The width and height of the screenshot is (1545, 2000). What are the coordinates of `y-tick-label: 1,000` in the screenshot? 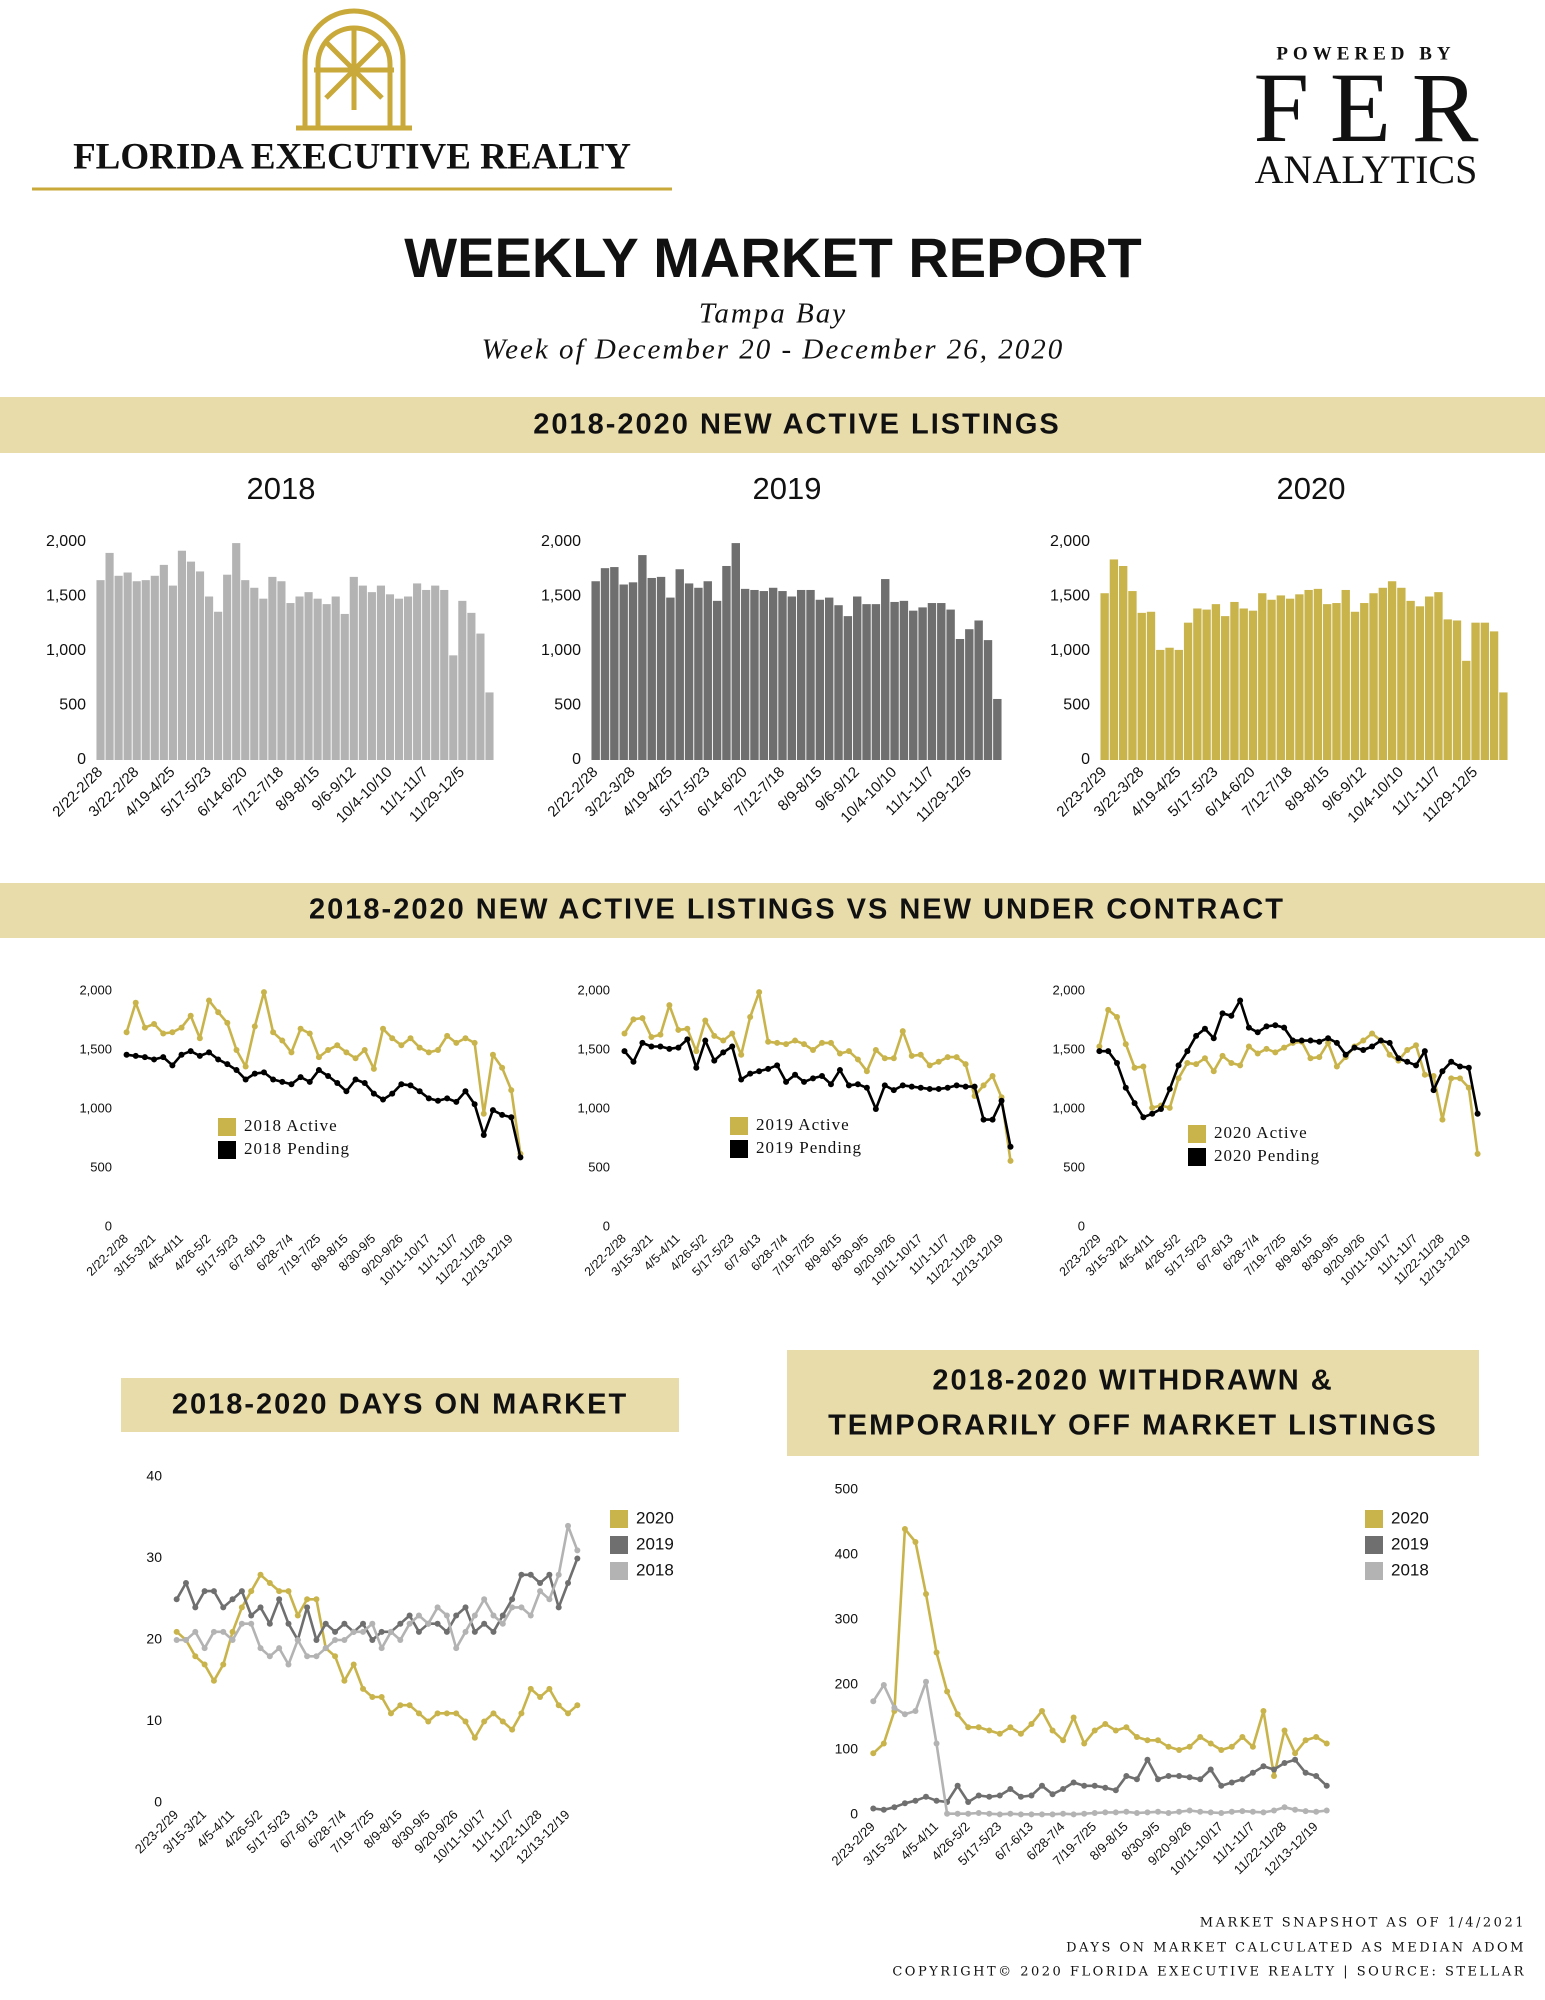 It's located at (95, 1107).